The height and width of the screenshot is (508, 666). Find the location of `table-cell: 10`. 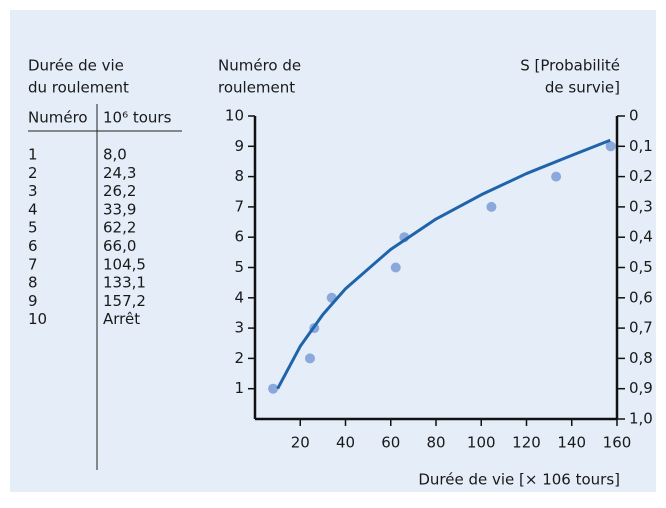

table-cell: 10 is located at coordinates (37, 319).